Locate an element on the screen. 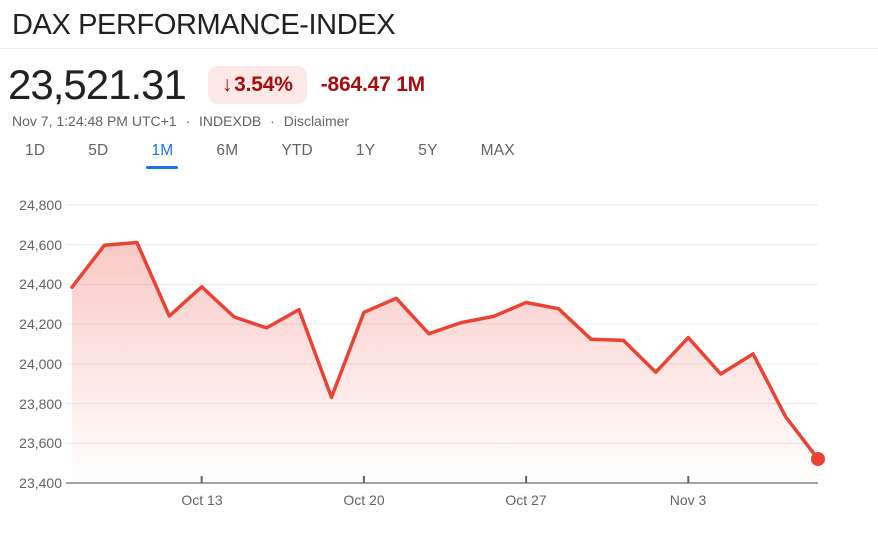 This screenshot has height=549, width=878. y-axis-label: 24,800 is located at coordinates (40, 205).